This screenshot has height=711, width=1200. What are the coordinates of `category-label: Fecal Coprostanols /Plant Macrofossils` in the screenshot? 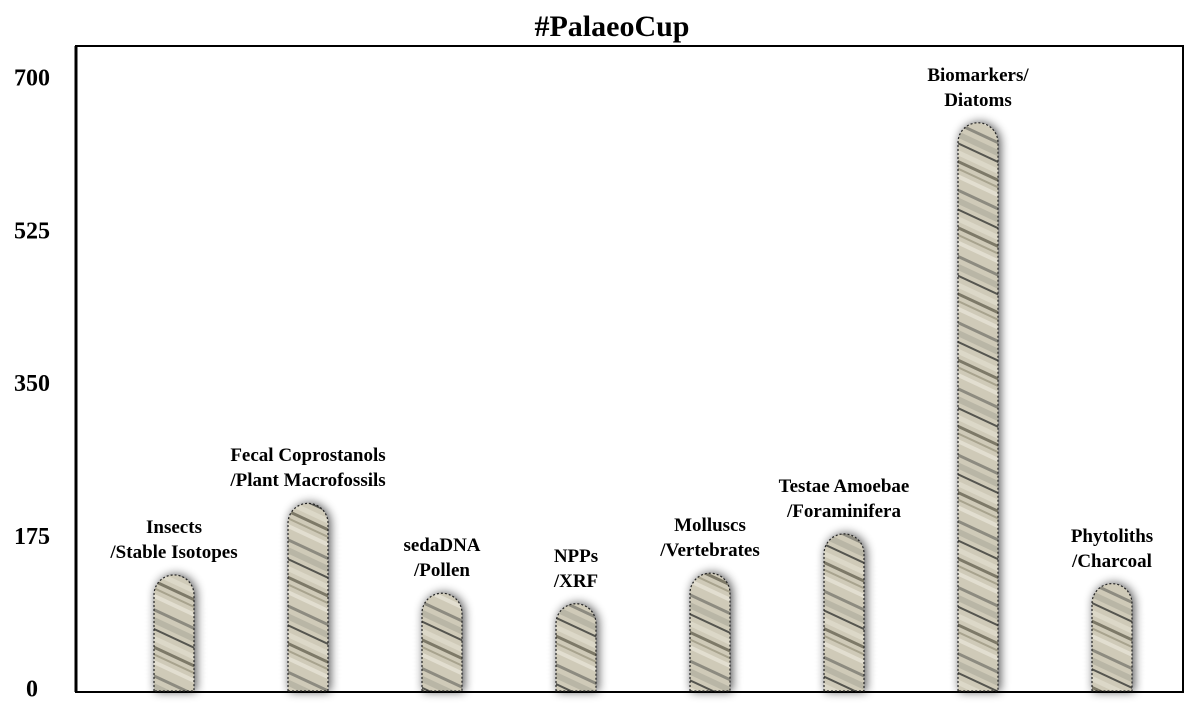 It's located at (308, 468).